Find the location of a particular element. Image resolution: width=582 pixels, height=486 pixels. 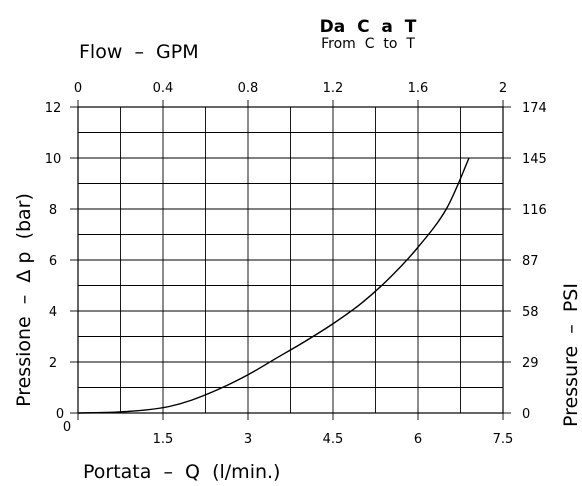

secondary-y-tick-label: 58 is located at coordinates (530, 312).